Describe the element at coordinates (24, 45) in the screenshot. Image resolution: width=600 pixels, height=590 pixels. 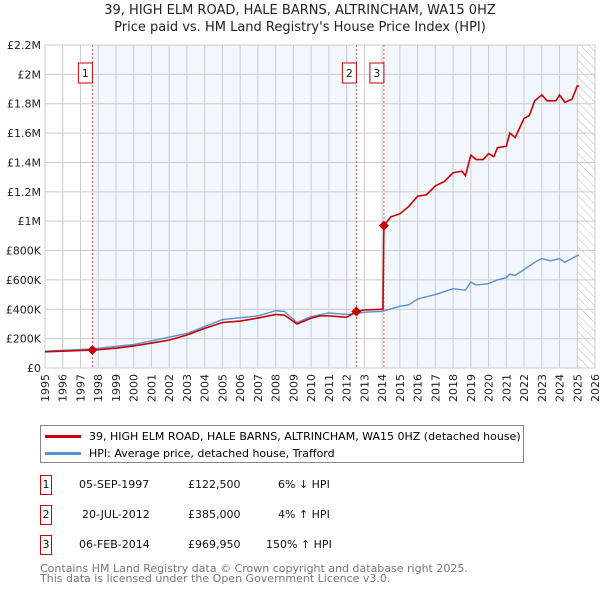
I see `y-tick-label: £2.2M` at that location.